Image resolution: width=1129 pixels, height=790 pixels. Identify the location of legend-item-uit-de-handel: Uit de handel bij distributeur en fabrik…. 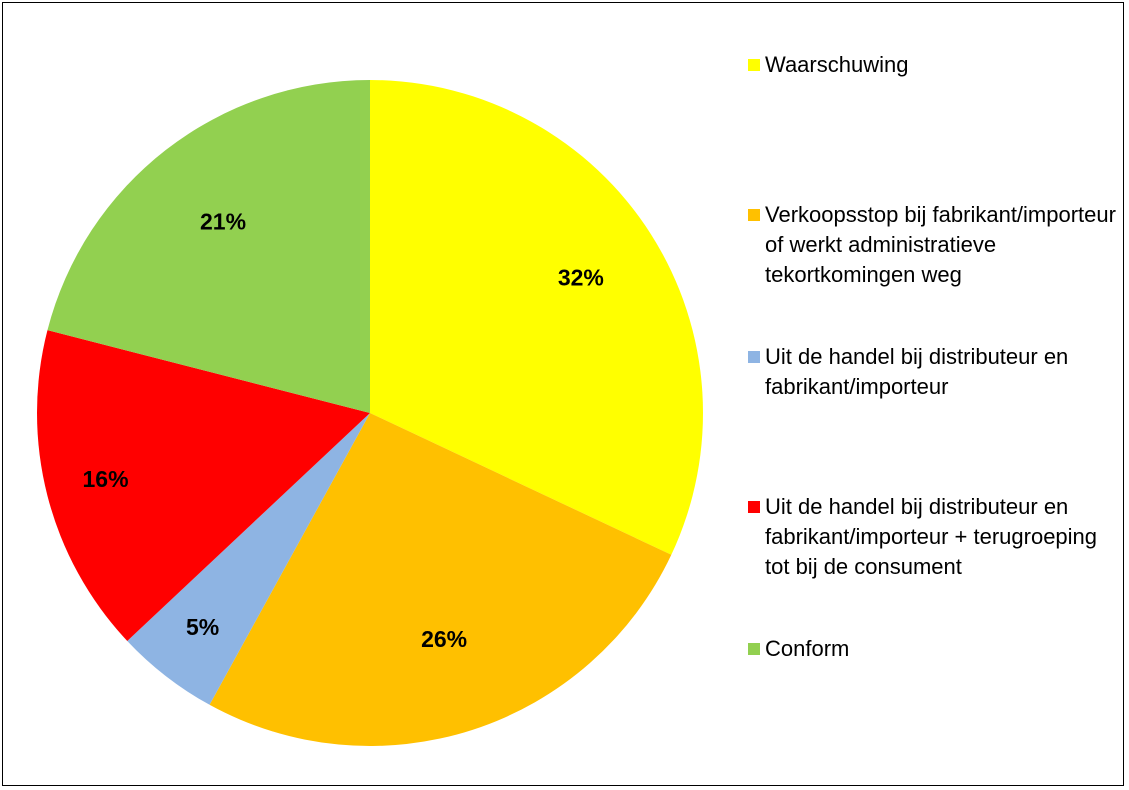
(934, 372).